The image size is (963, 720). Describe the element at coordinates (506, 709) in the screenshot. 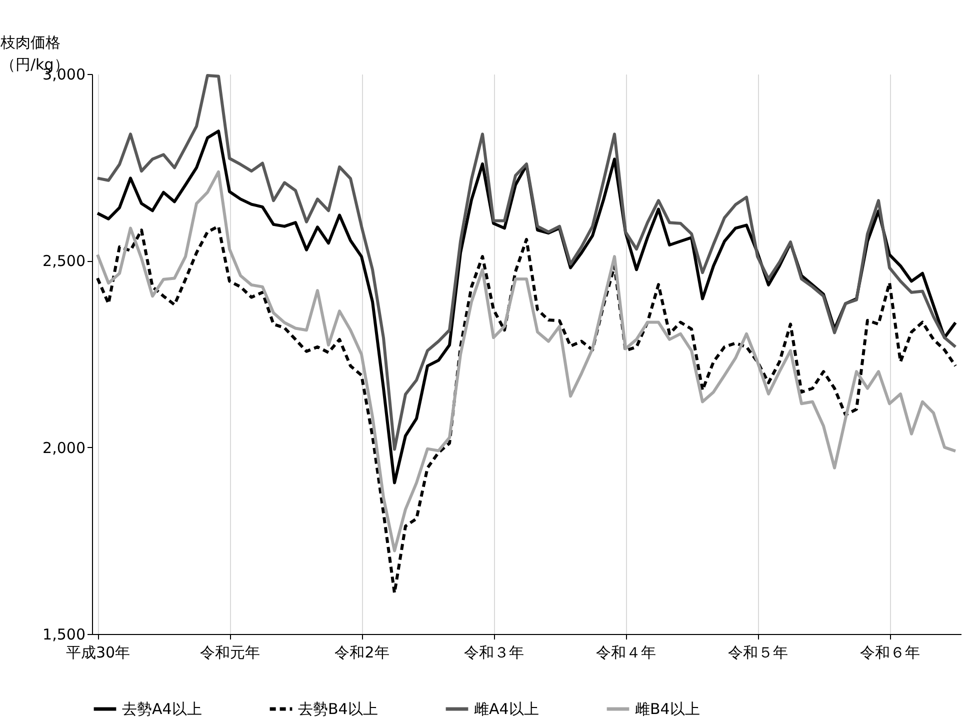

I see `legend-label: 雌A4以上` at that location.